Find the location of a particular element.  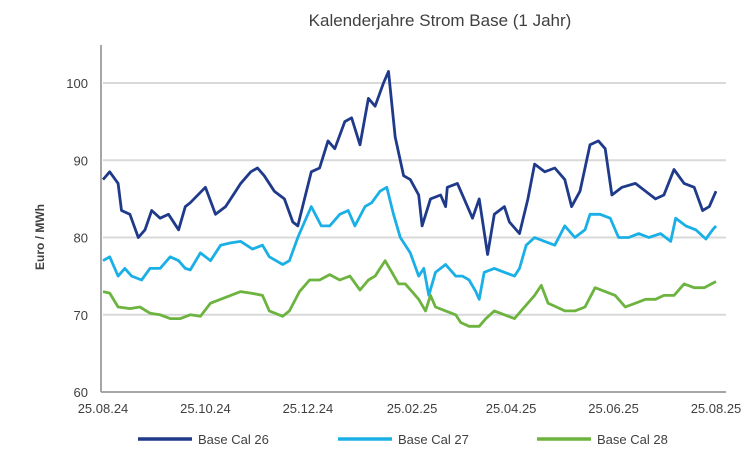

y-tick-label: 70 is located at coordinates (81, 315).